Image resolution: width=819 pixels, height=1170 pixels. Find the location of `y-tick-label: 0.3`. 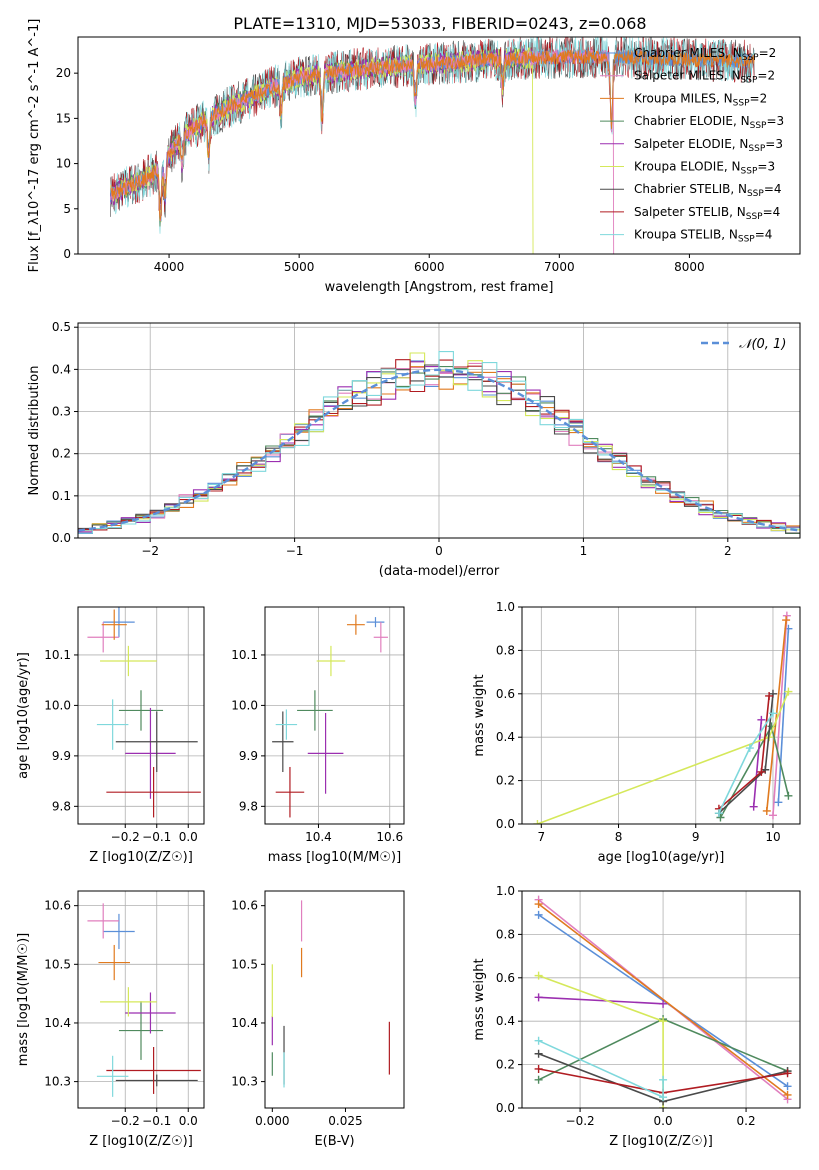

y-tick-label: 0.3 is located at coordinates (61, 412).